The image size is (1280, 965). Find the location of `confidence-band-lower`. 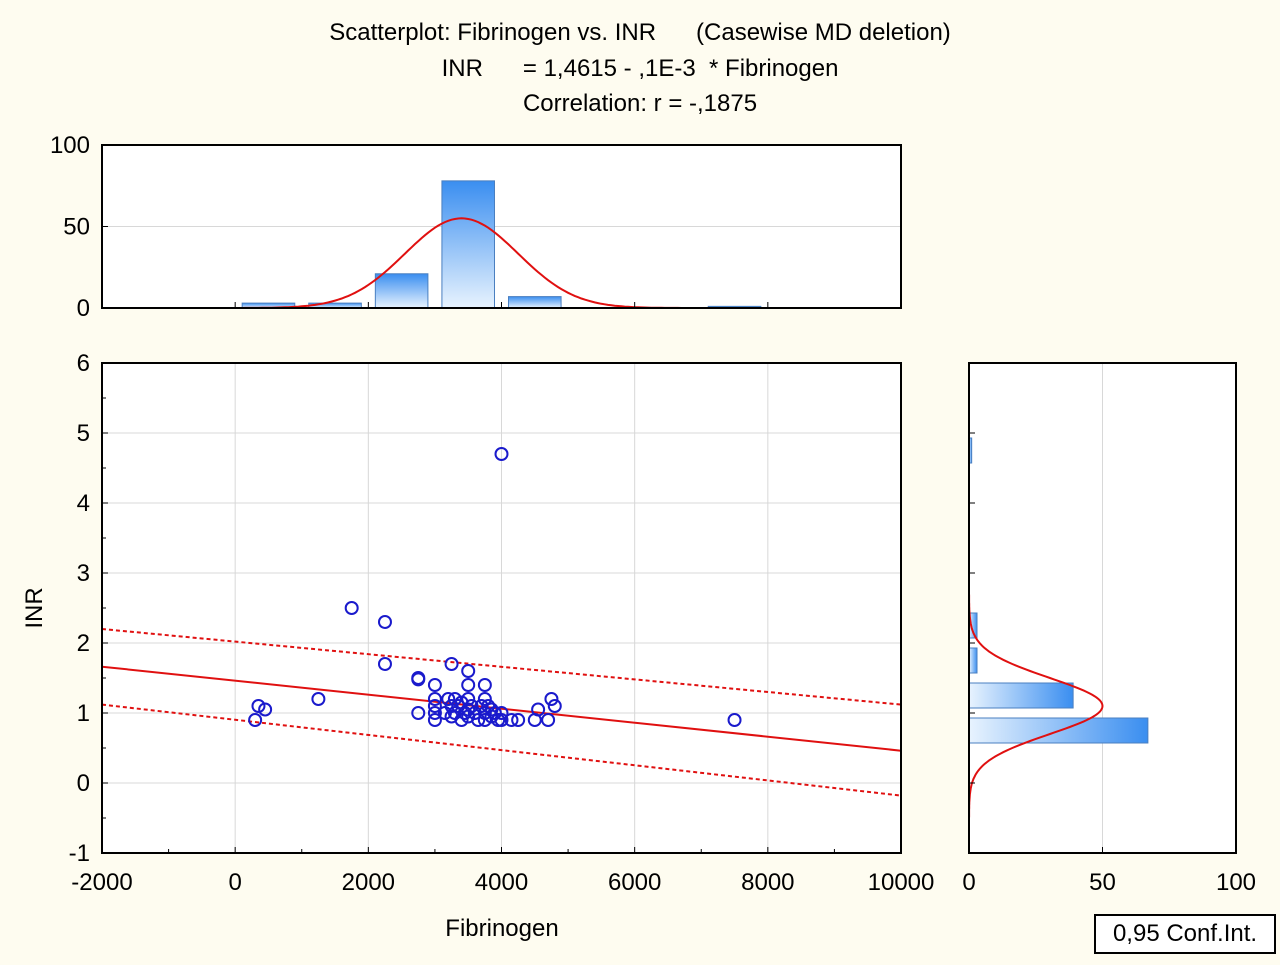

confidence-band-lower is located at coordinates (501, 750).